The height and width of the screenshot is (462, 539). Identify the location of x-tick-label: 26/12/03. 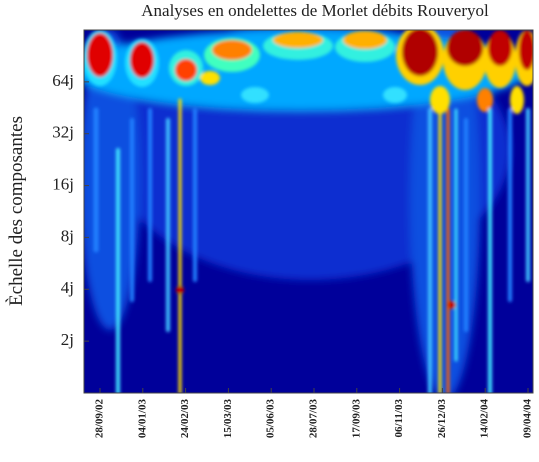
(442, 419).